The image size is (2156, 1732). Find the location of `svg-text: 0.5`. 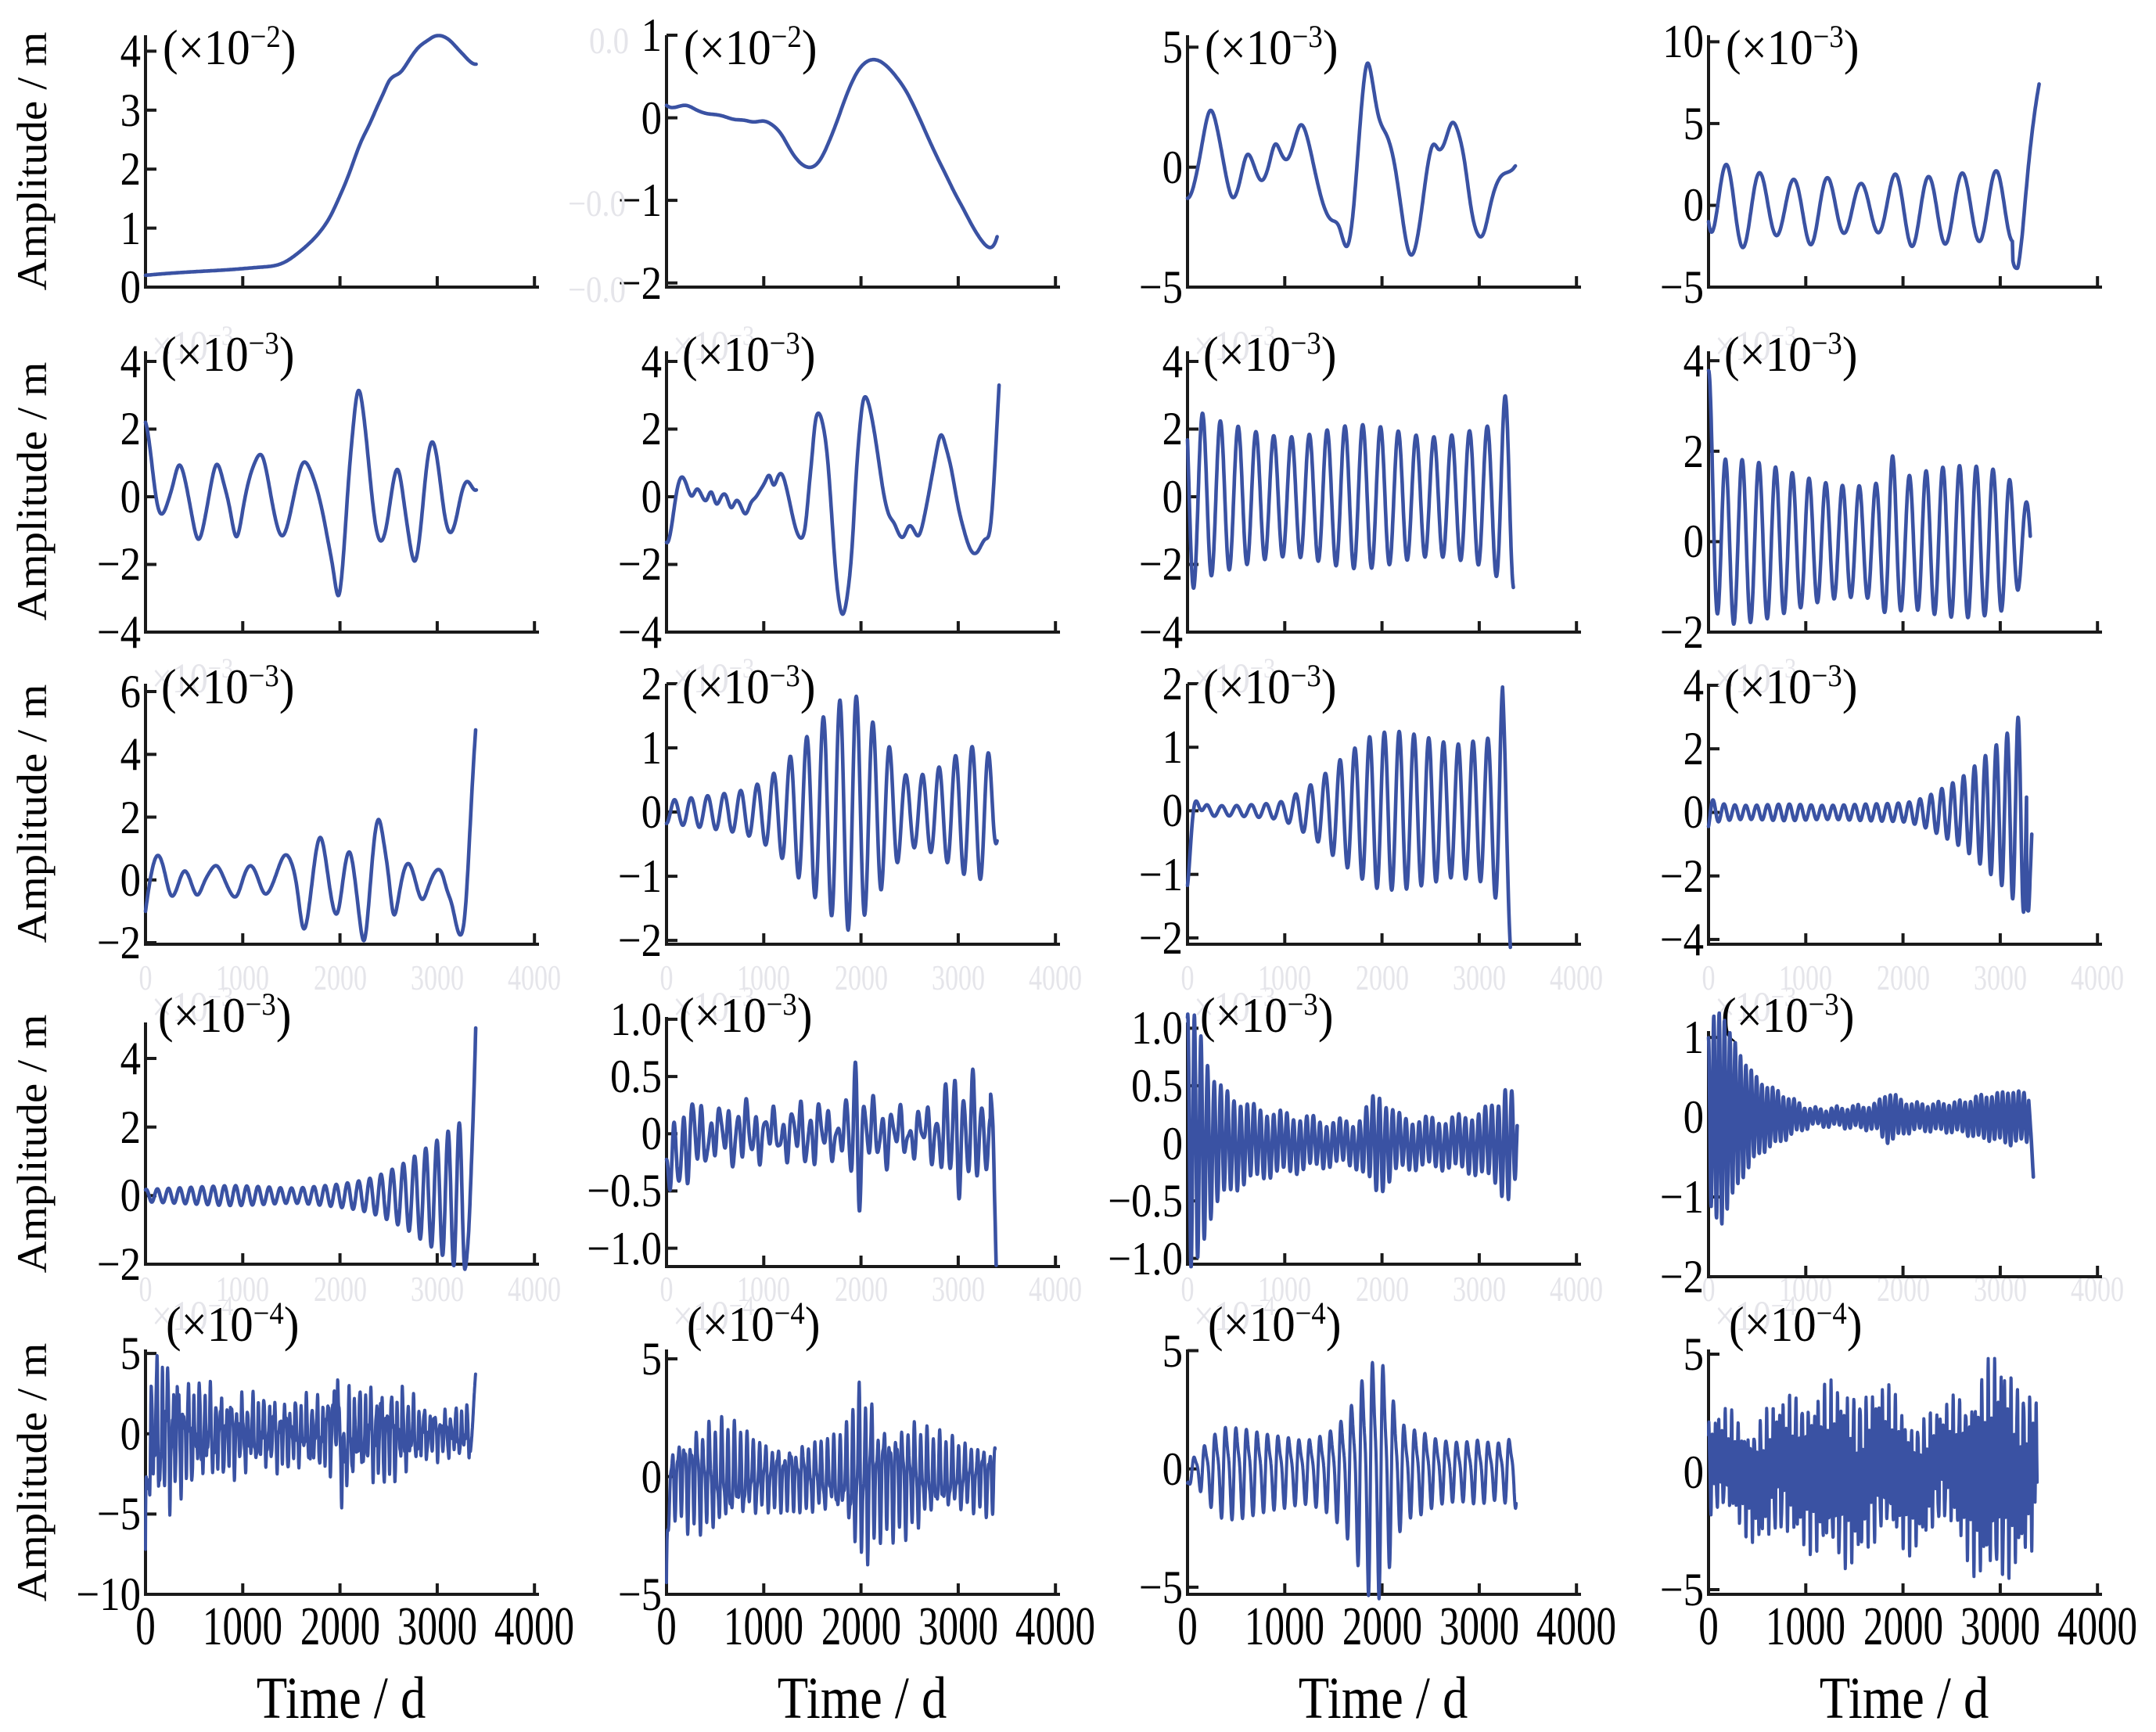

svg-text: 0.5 is located at coordinates (1157, 1086).